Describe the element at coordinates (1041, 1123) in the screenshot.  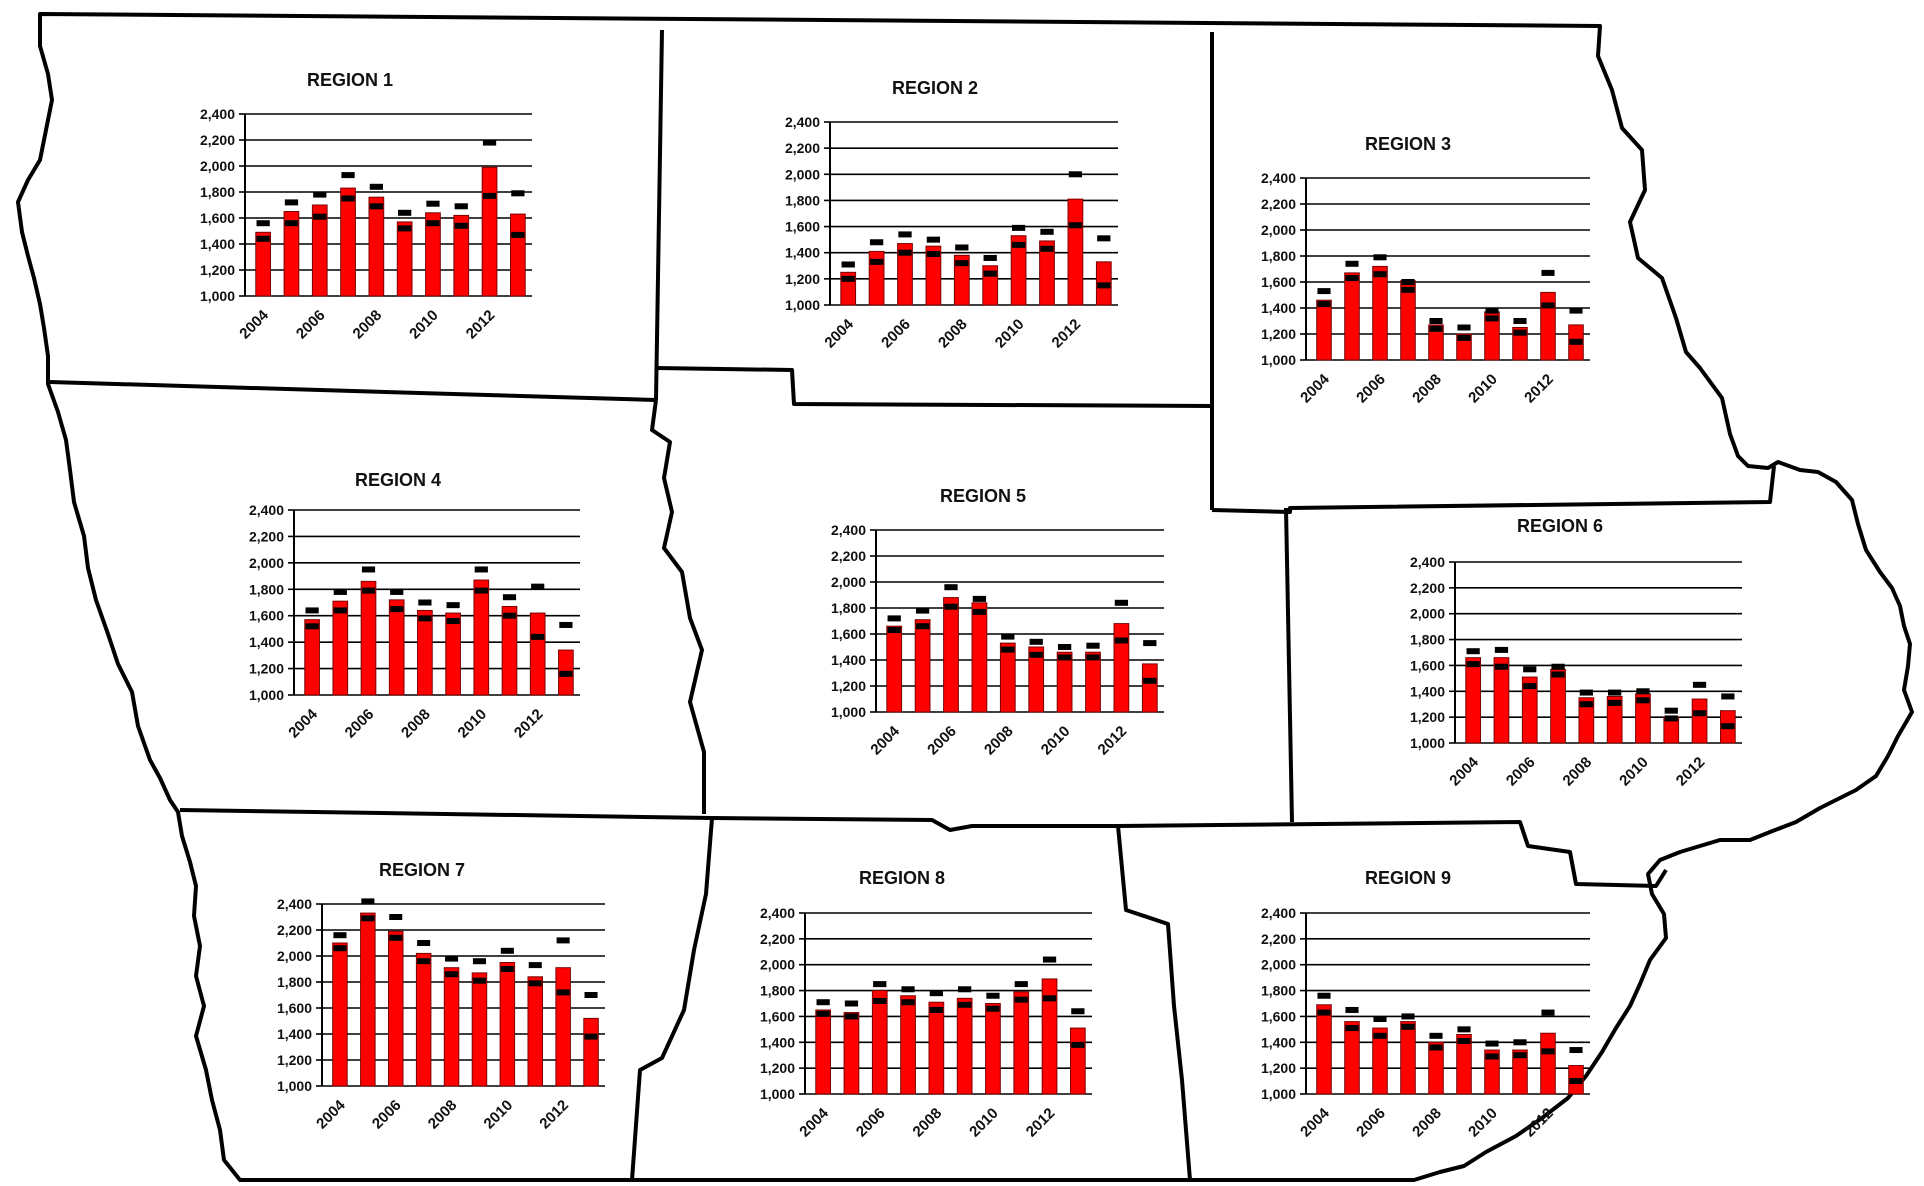
I see `x-tick-label: 2012` at that location.